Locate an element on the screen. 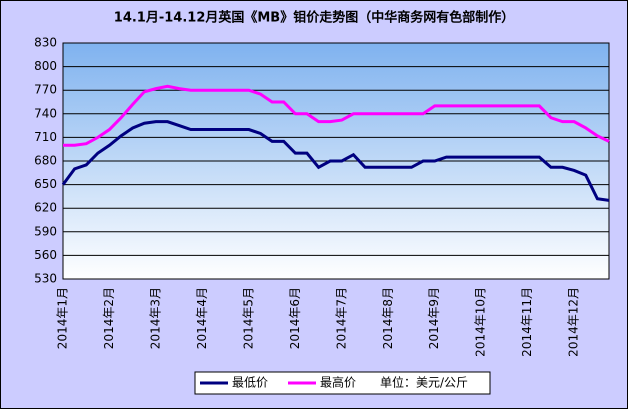 This screenshot has width=628, height=409. y-tick-label: 680 is located at coordinates (45, 161).